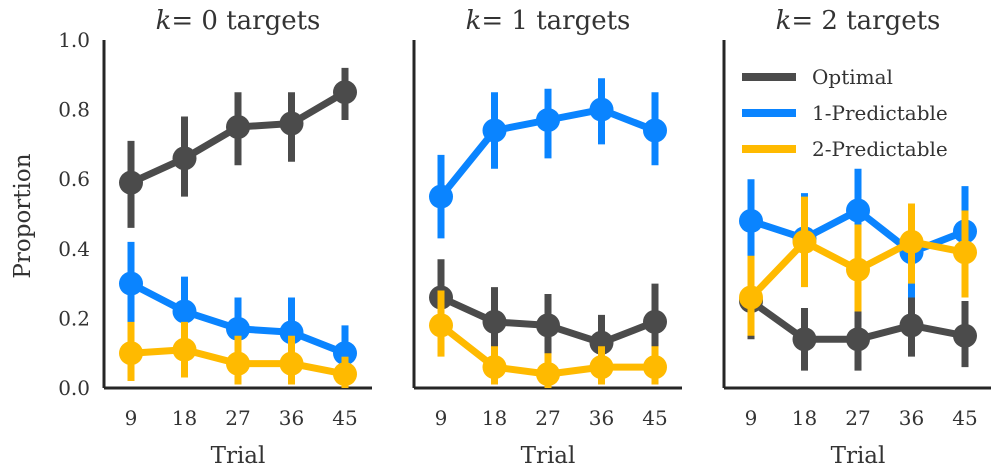 The height and width of the screenshot is (469, 991). I want to click on y-tick-label: 1.0, so click(74, 40).